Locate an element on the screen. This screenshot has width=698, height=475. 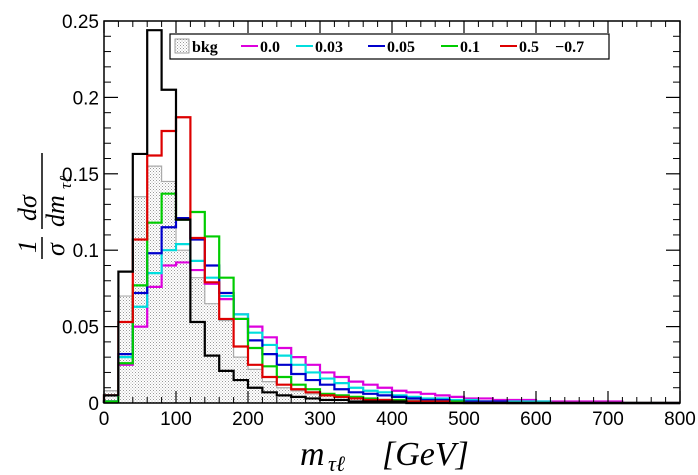
y-axis-title: 1 σ dσ dm τℓ is located at coordinates (44, 206).